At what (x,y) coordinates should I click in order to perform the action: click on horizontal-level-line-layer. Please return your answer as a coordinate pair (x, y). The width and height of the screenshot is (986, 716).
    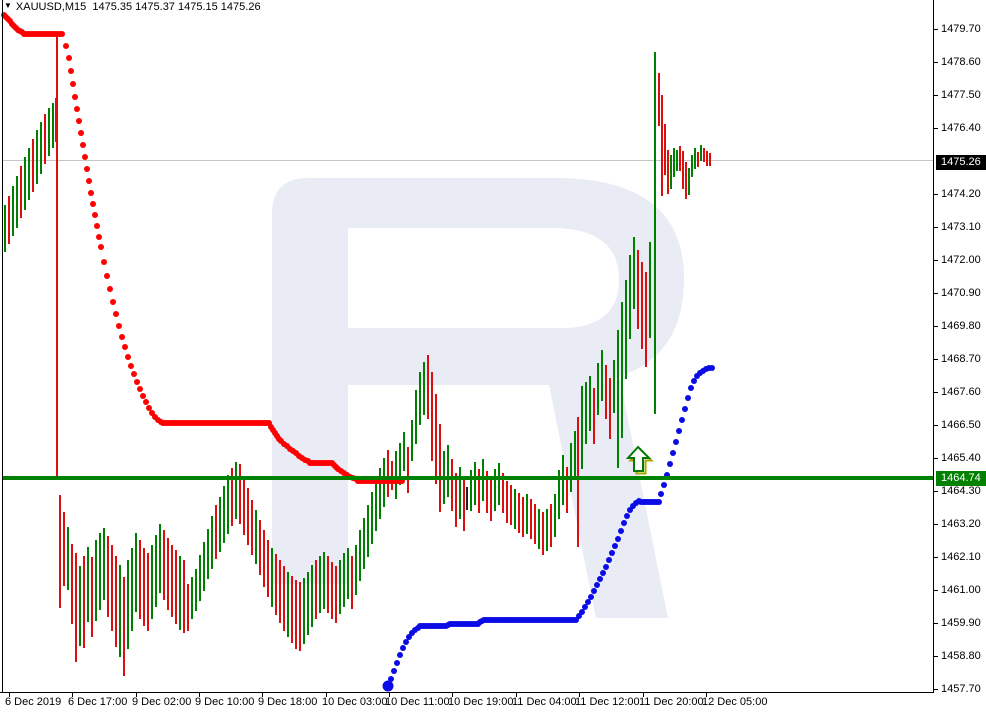
    Looking at the image, I should click on (467, 478).